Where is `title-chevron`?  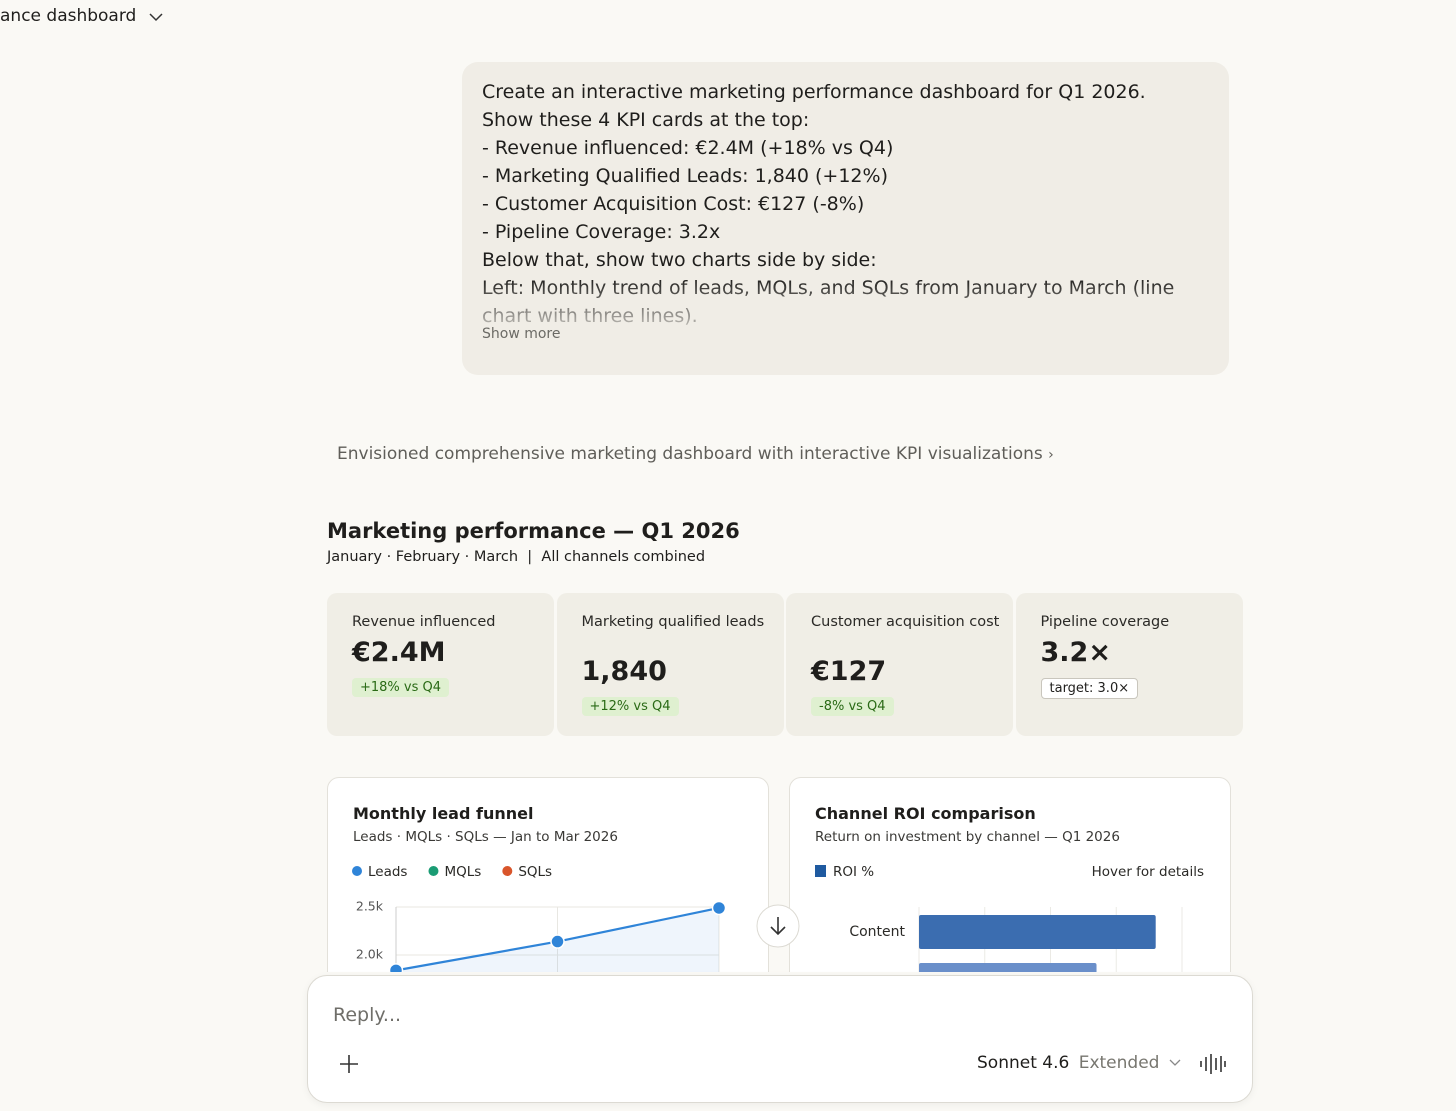 title-chevron is located at coordinates (156, 17).